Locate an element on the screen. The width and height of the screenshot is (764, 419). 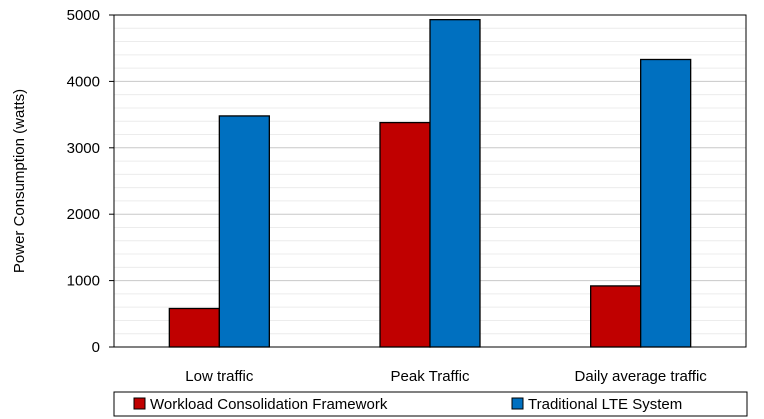
x-tick-label: Low traffic is located at coordinates (219, 376).